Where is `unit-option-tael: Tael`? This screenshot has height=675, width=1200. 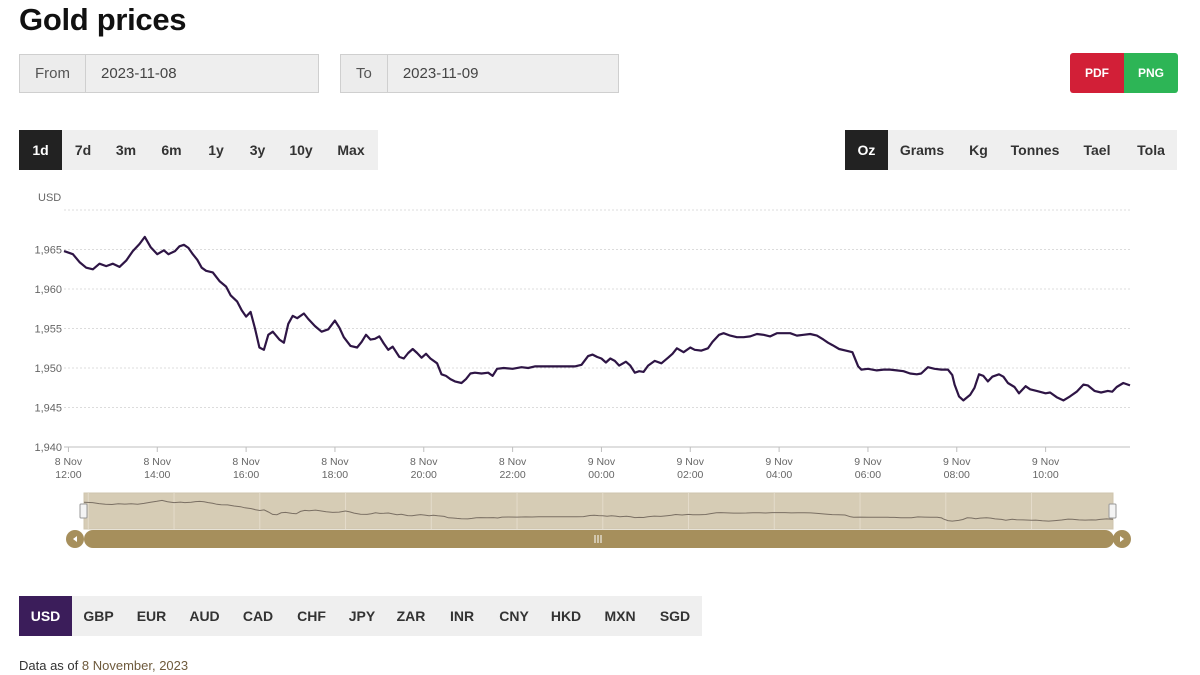
unit-option-tael: Tael is located at coordinates (1097, 150).